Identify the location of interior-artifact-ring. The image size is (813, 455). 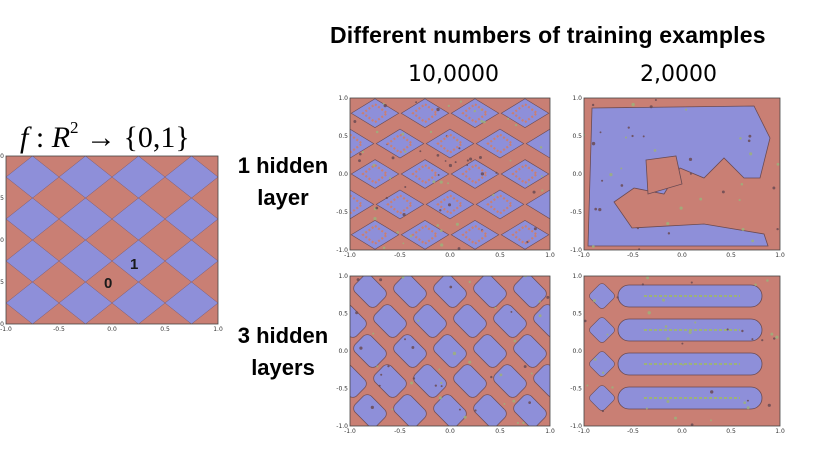
(375, 235).